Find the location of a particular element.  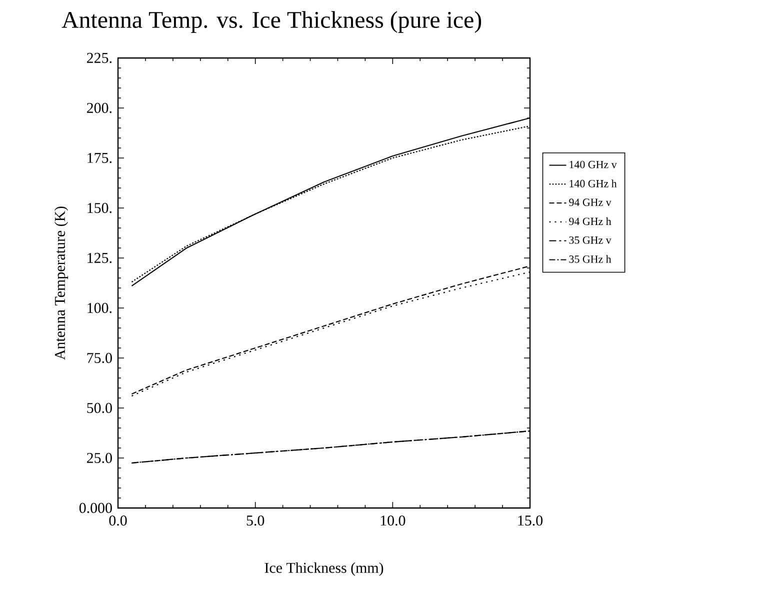

legend-label: 94 GHz h is located at coordinates (590, 221).